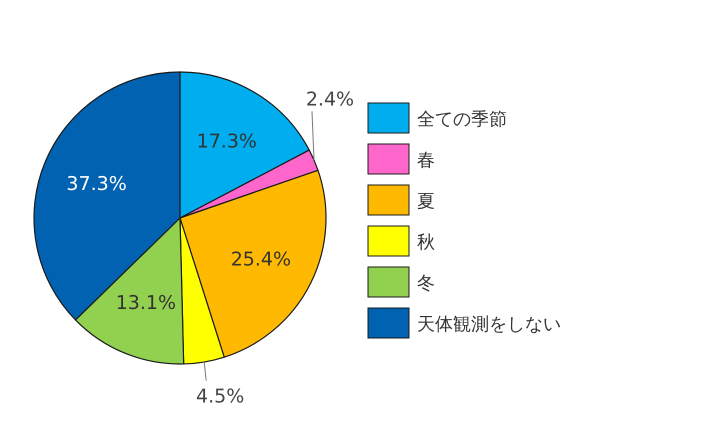 The image size is (709, 428). Describe the element at coordinates (330, 99) in the screenshot. I see `data-label: 2.4%` at that location.